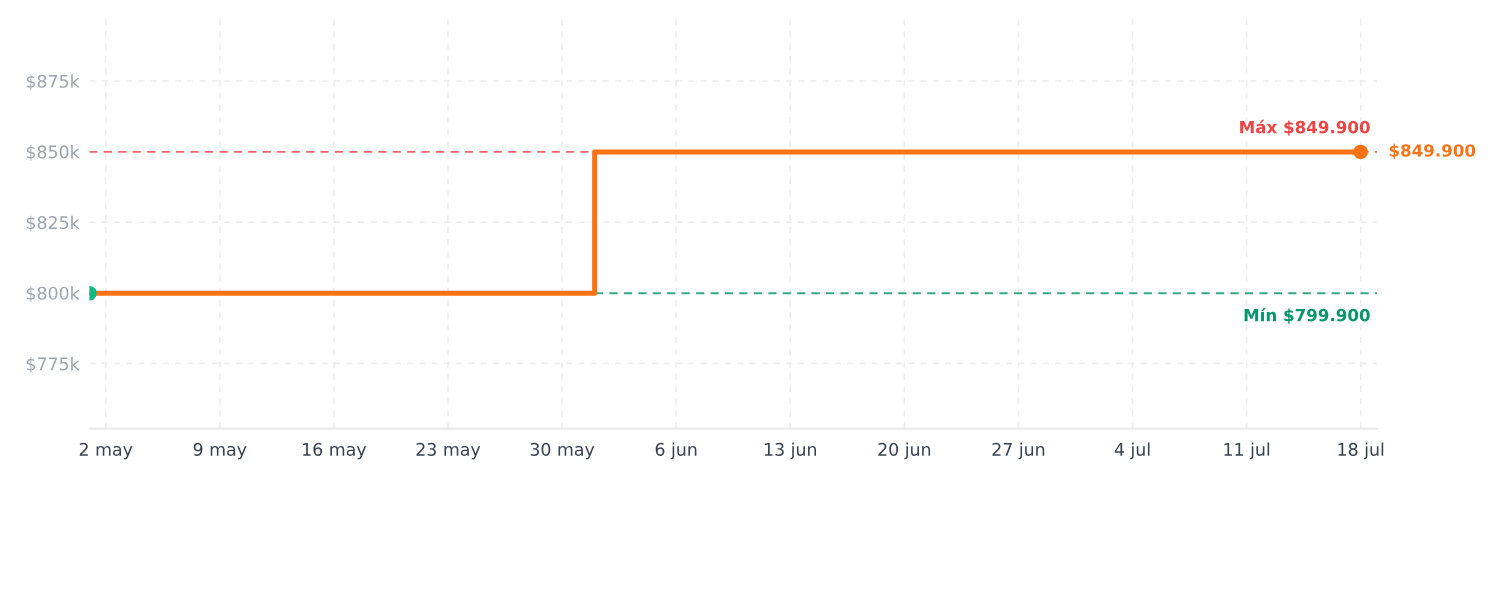  What do you see at coordinates (448, 451) in the screenshot?
I see `x-tick-label: 23 may` at bounding box center [448, 451].